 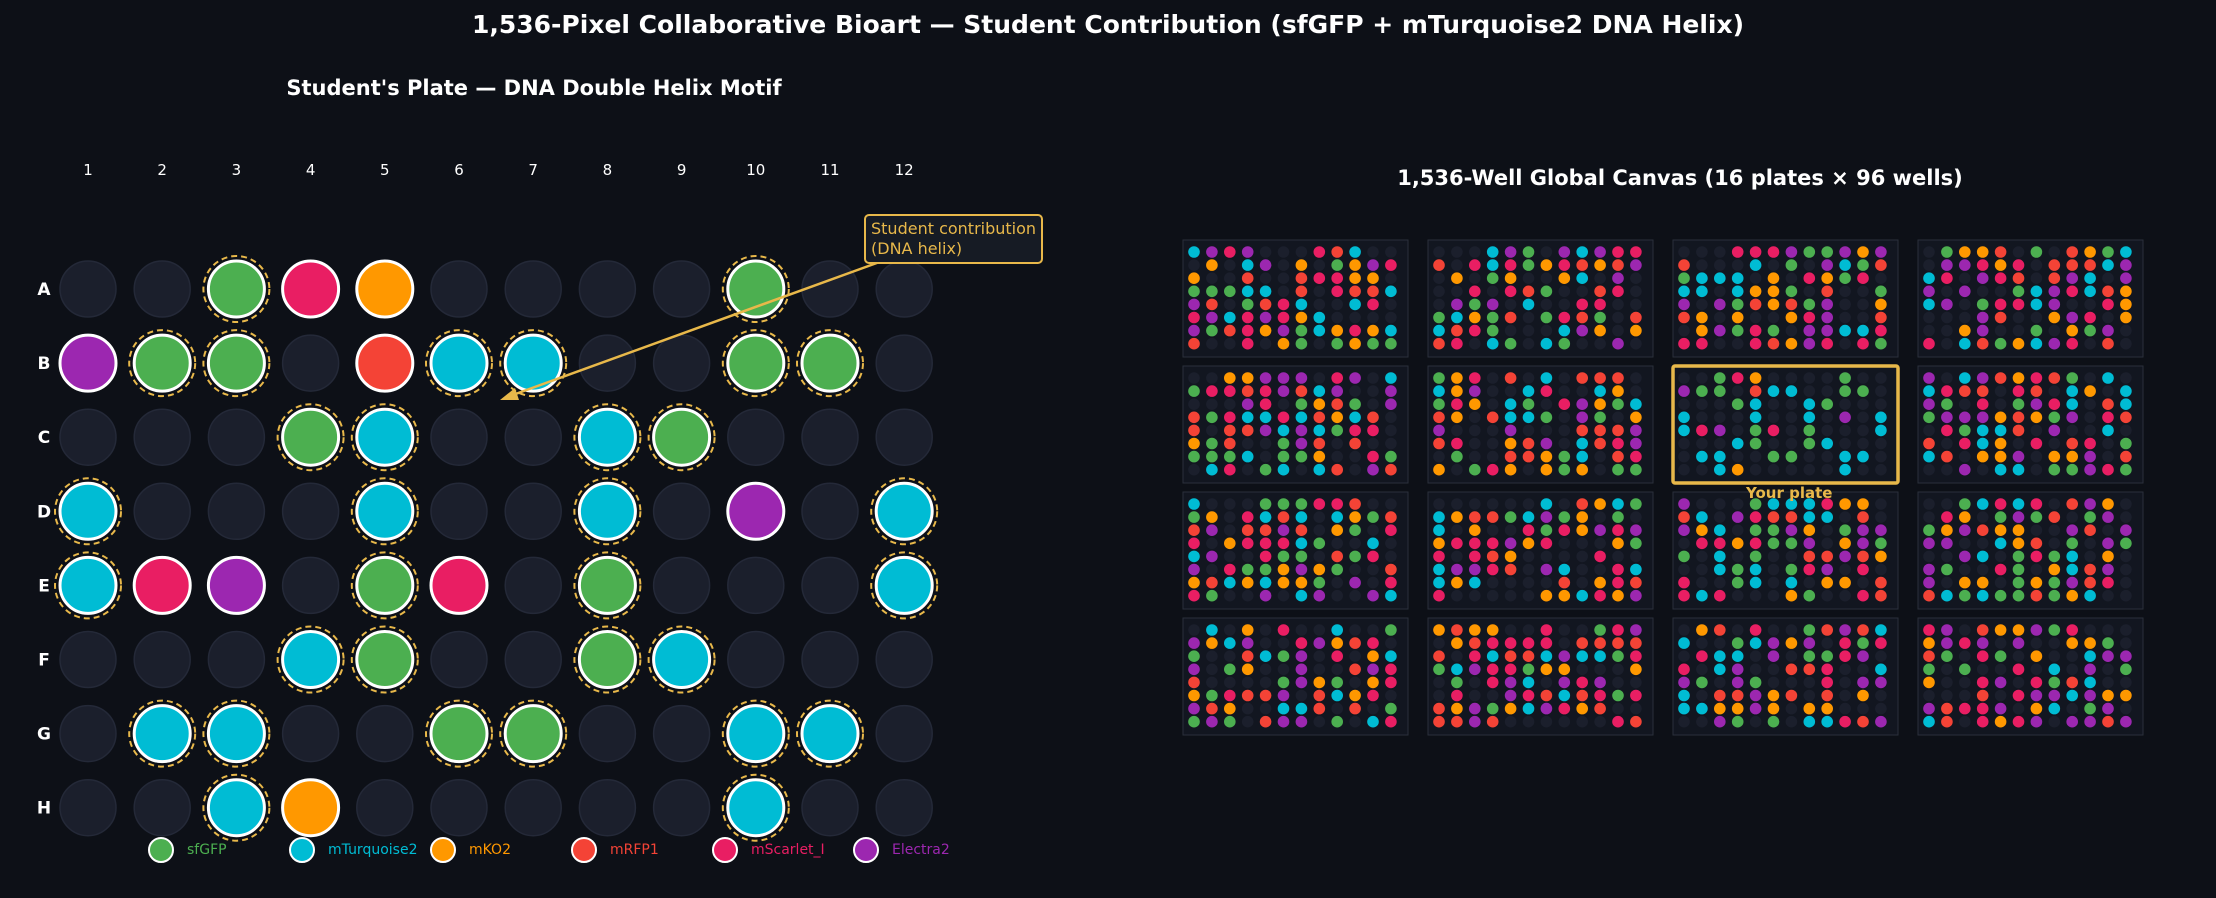 What do you see at coordinates (681, 511) in the screenshot?
I see `well-D9` at bounding box center [681, 511].